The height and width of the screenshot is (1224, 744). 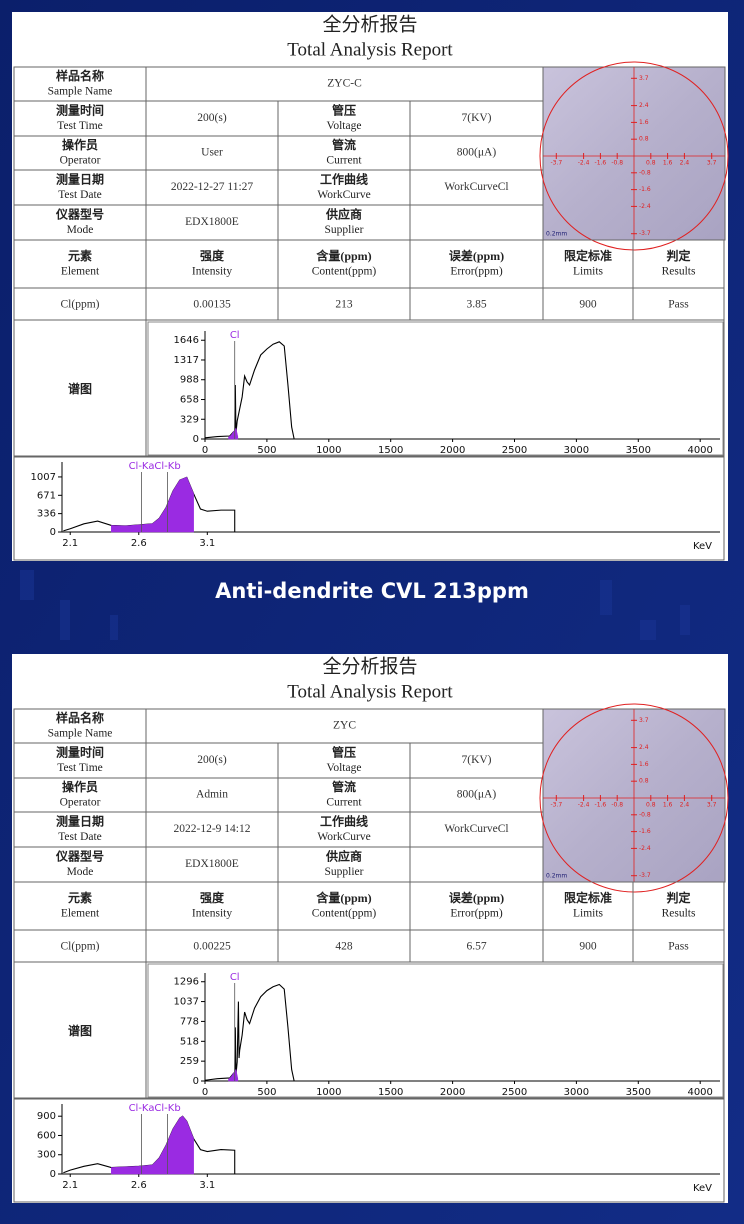 What do you see at coordinates (588, 897) in the screenshot?
I see `field-label: 限定标准` at bounding box center [588, 897].